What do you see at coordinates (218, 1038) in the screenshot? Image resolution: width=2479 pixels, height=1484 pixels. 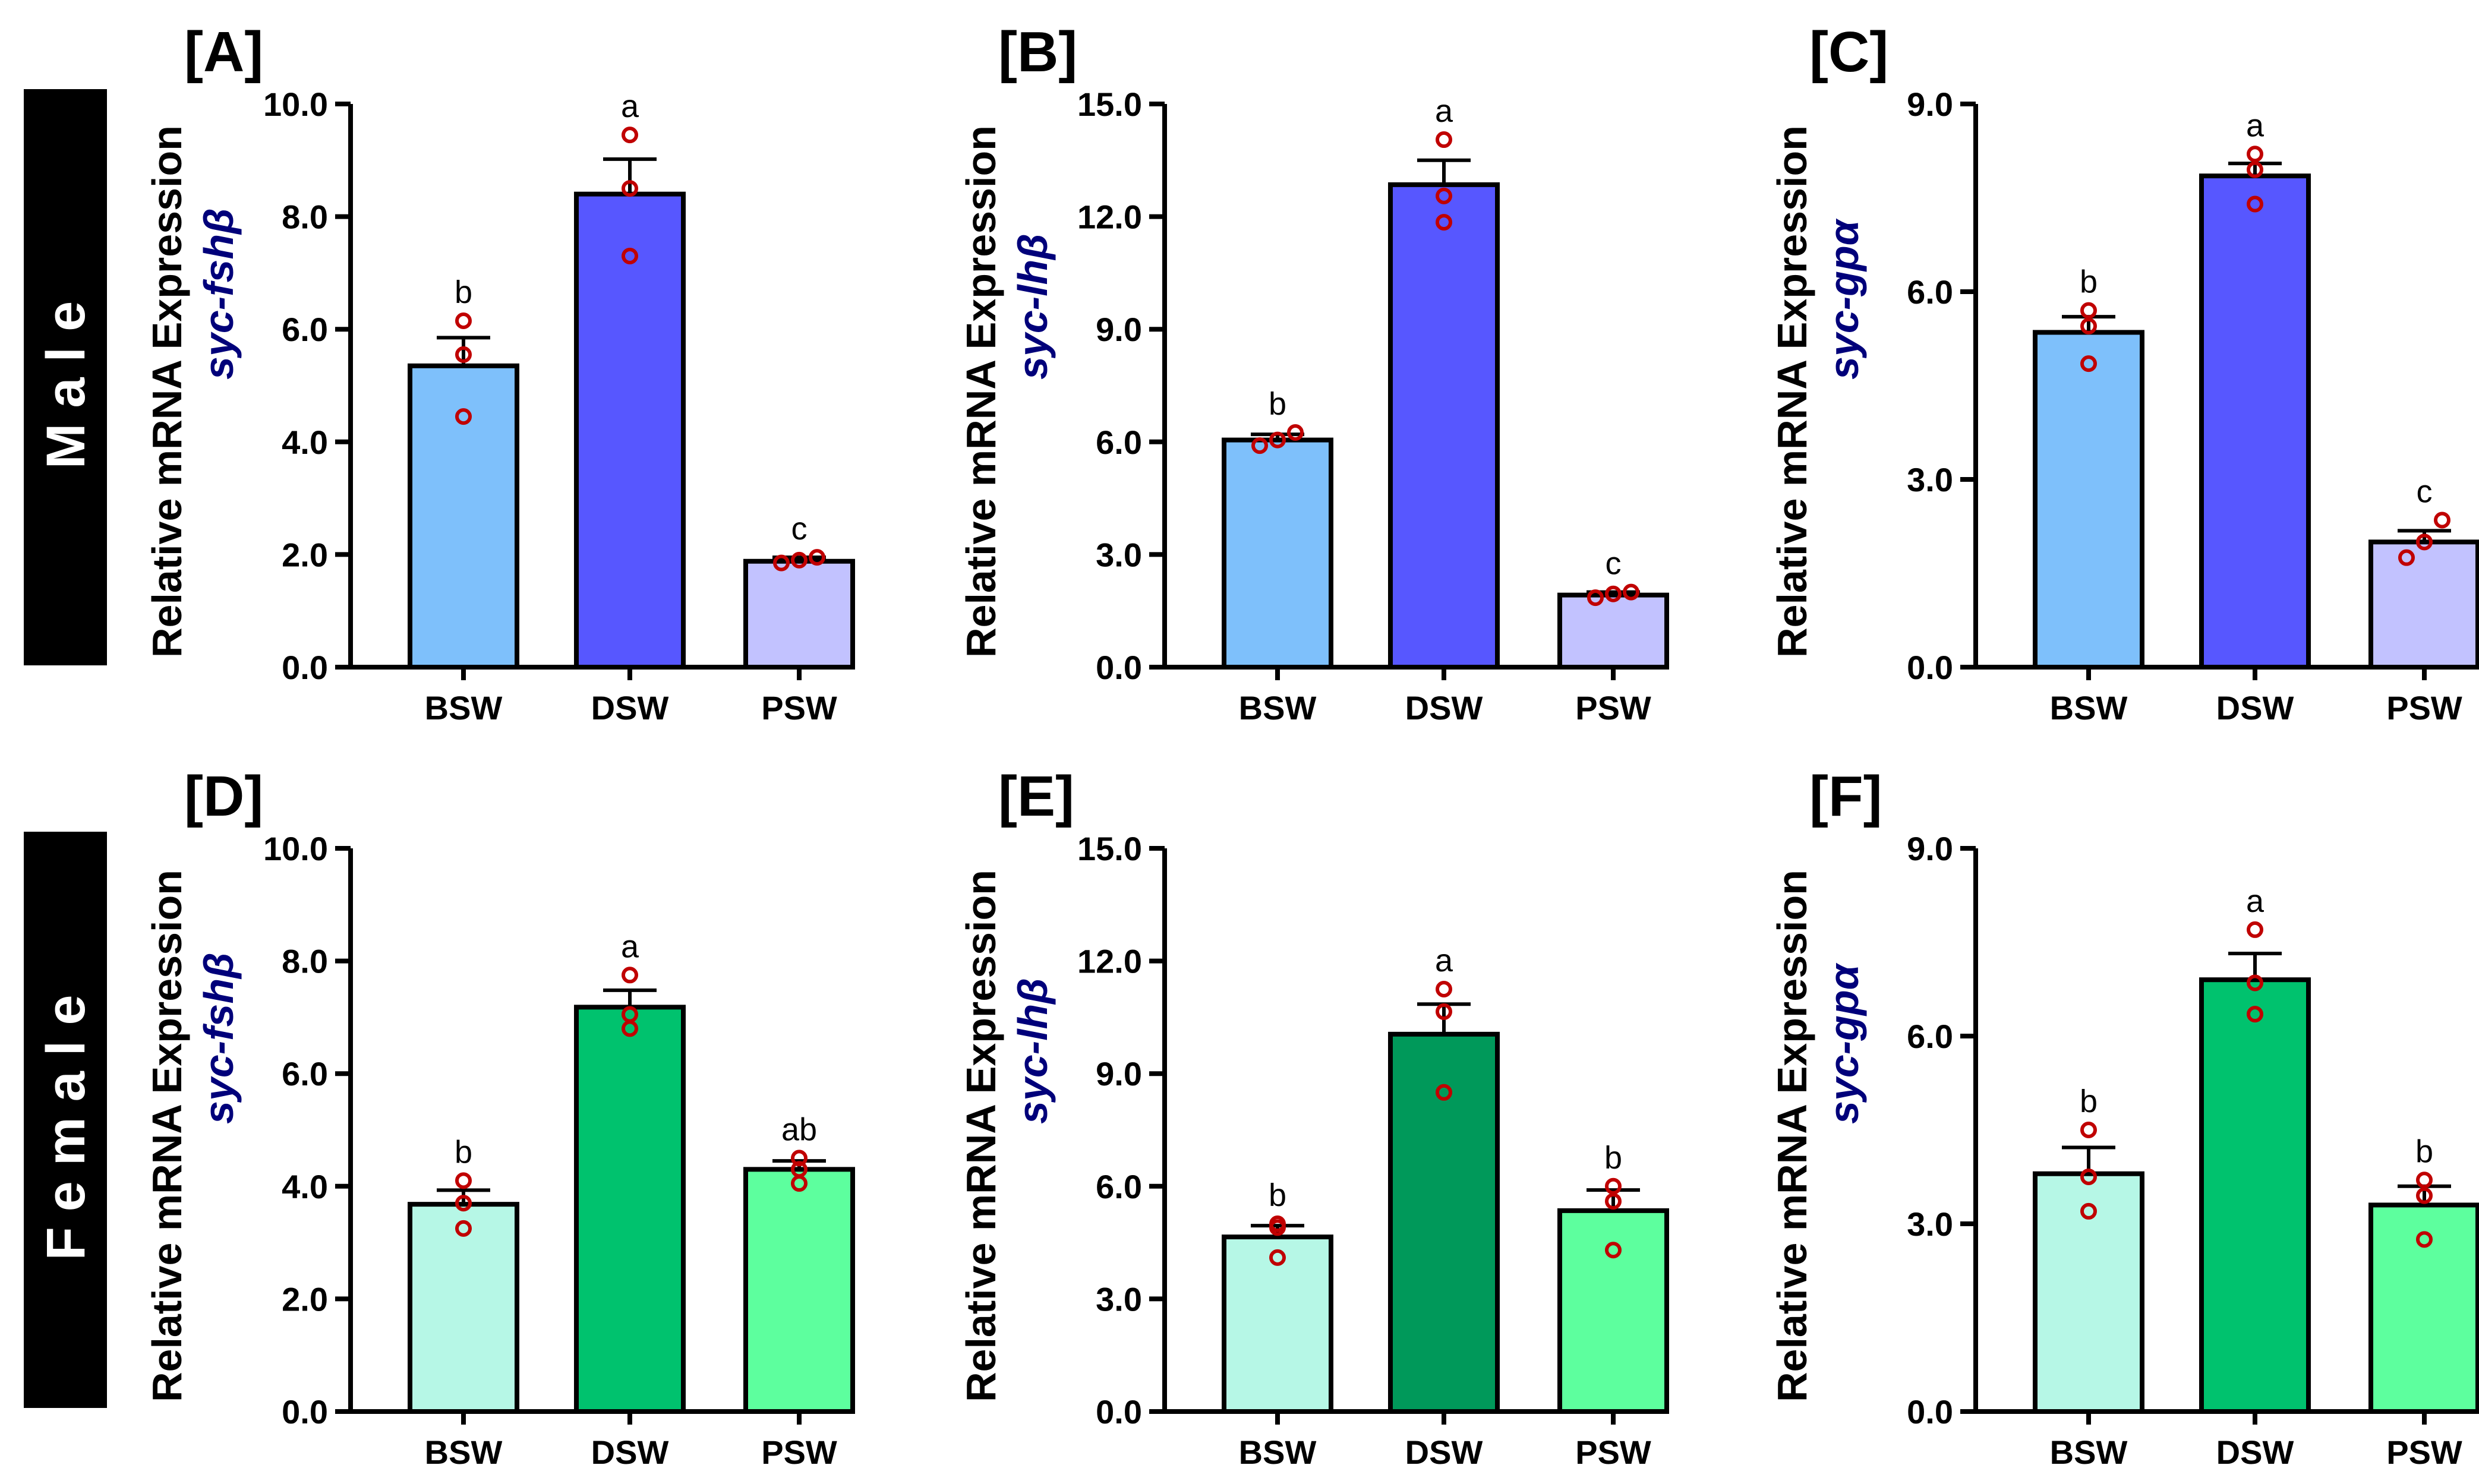 I see `y-axis-gene-label: syc-fshβ` at bounding box center [218, 1038].